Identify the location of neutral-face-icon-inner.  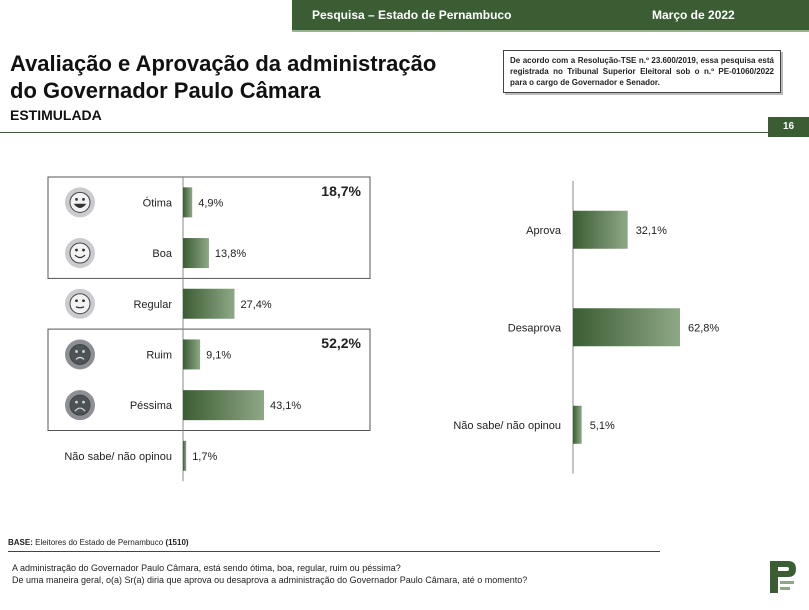
(80, 304).